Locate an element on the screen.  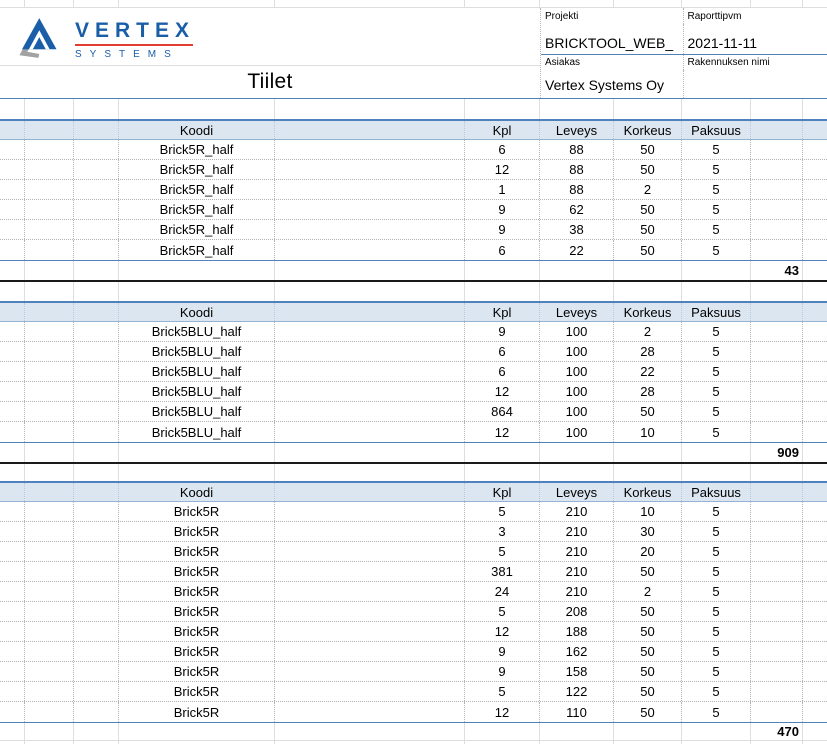
table-total-value: 43 is located at coordinates (777, 270).